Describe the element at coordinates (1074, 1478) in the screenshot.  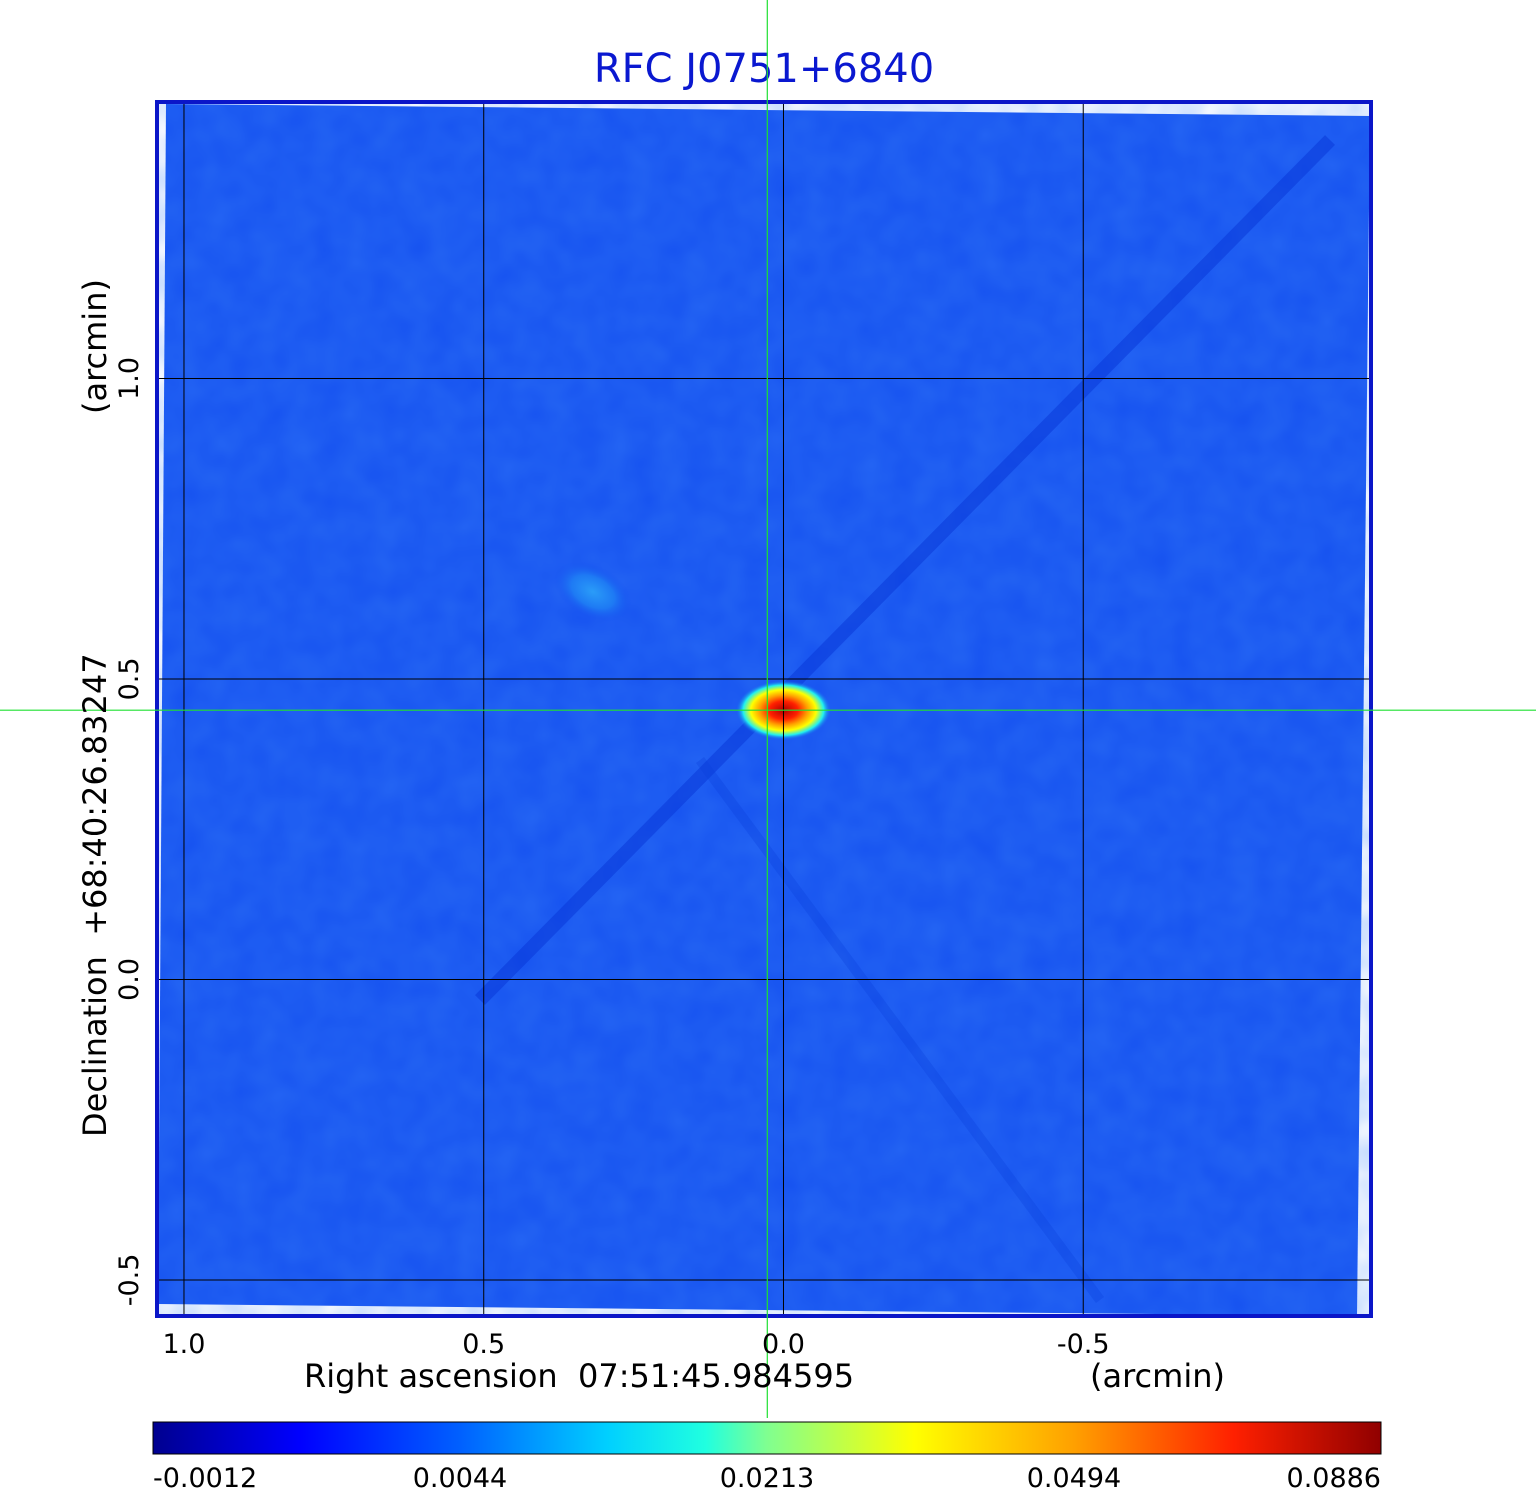
I see `colorbar-tick-label-3: 0.0494` at that location.